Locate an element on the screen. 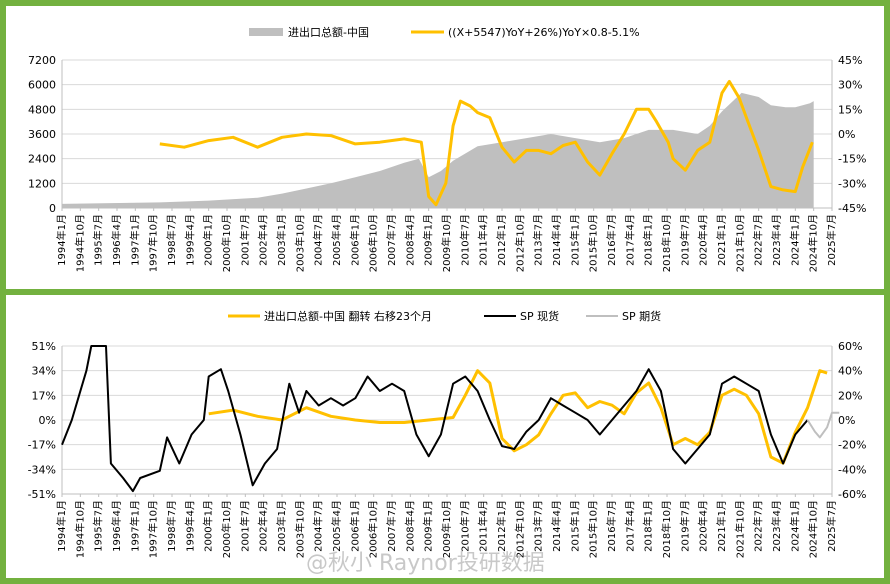 Image resolution: width=890 pixels, height=584 pixels. x-tick-label: 1998年7月 is located at coordinates (171, 526).